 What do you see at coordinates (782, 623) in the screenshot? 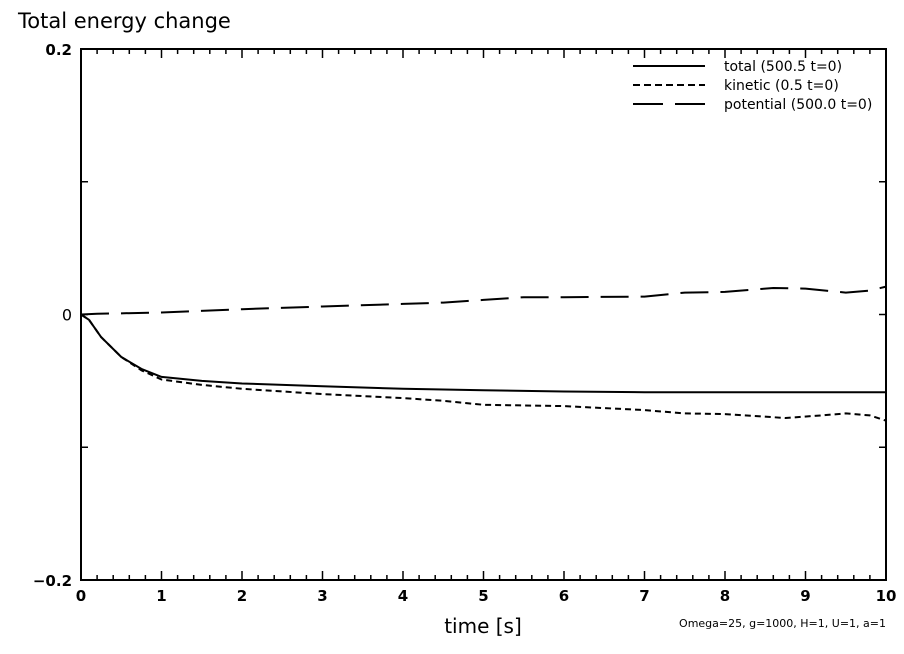
I see `parameters-annotation: Omega=25, g=1000, H=1, U=1, a=1` at bounding box center [782, 623].